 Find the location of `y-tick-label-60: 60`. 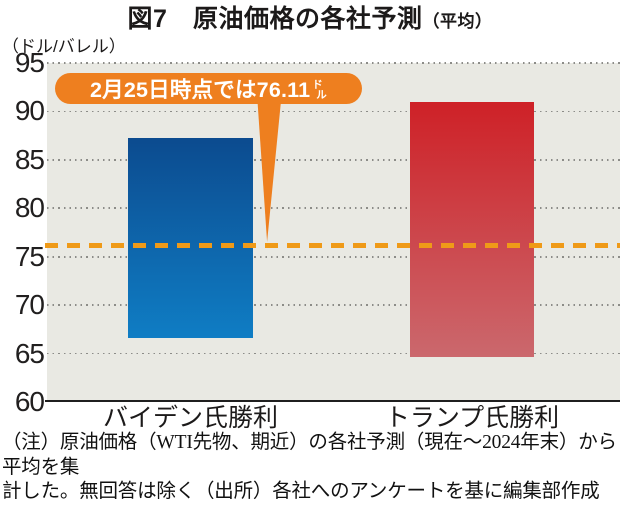

y-tick-label-60: 60 is located at coordinates (29, 401).